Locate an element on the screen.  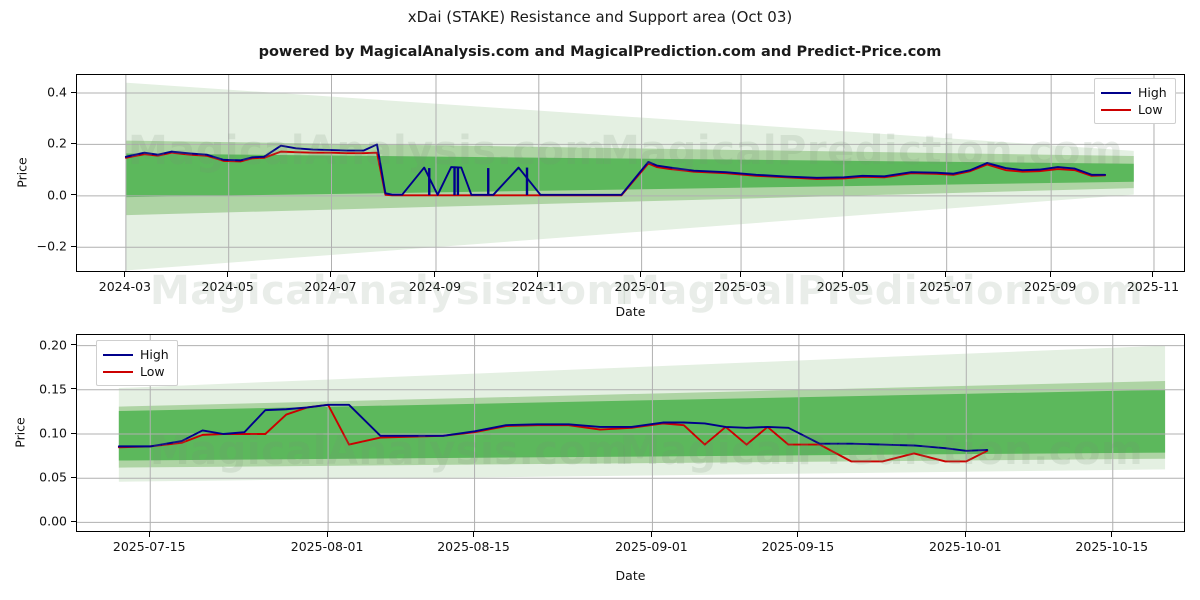
overview-legend: High Low is located at coordinates (1135, 101).